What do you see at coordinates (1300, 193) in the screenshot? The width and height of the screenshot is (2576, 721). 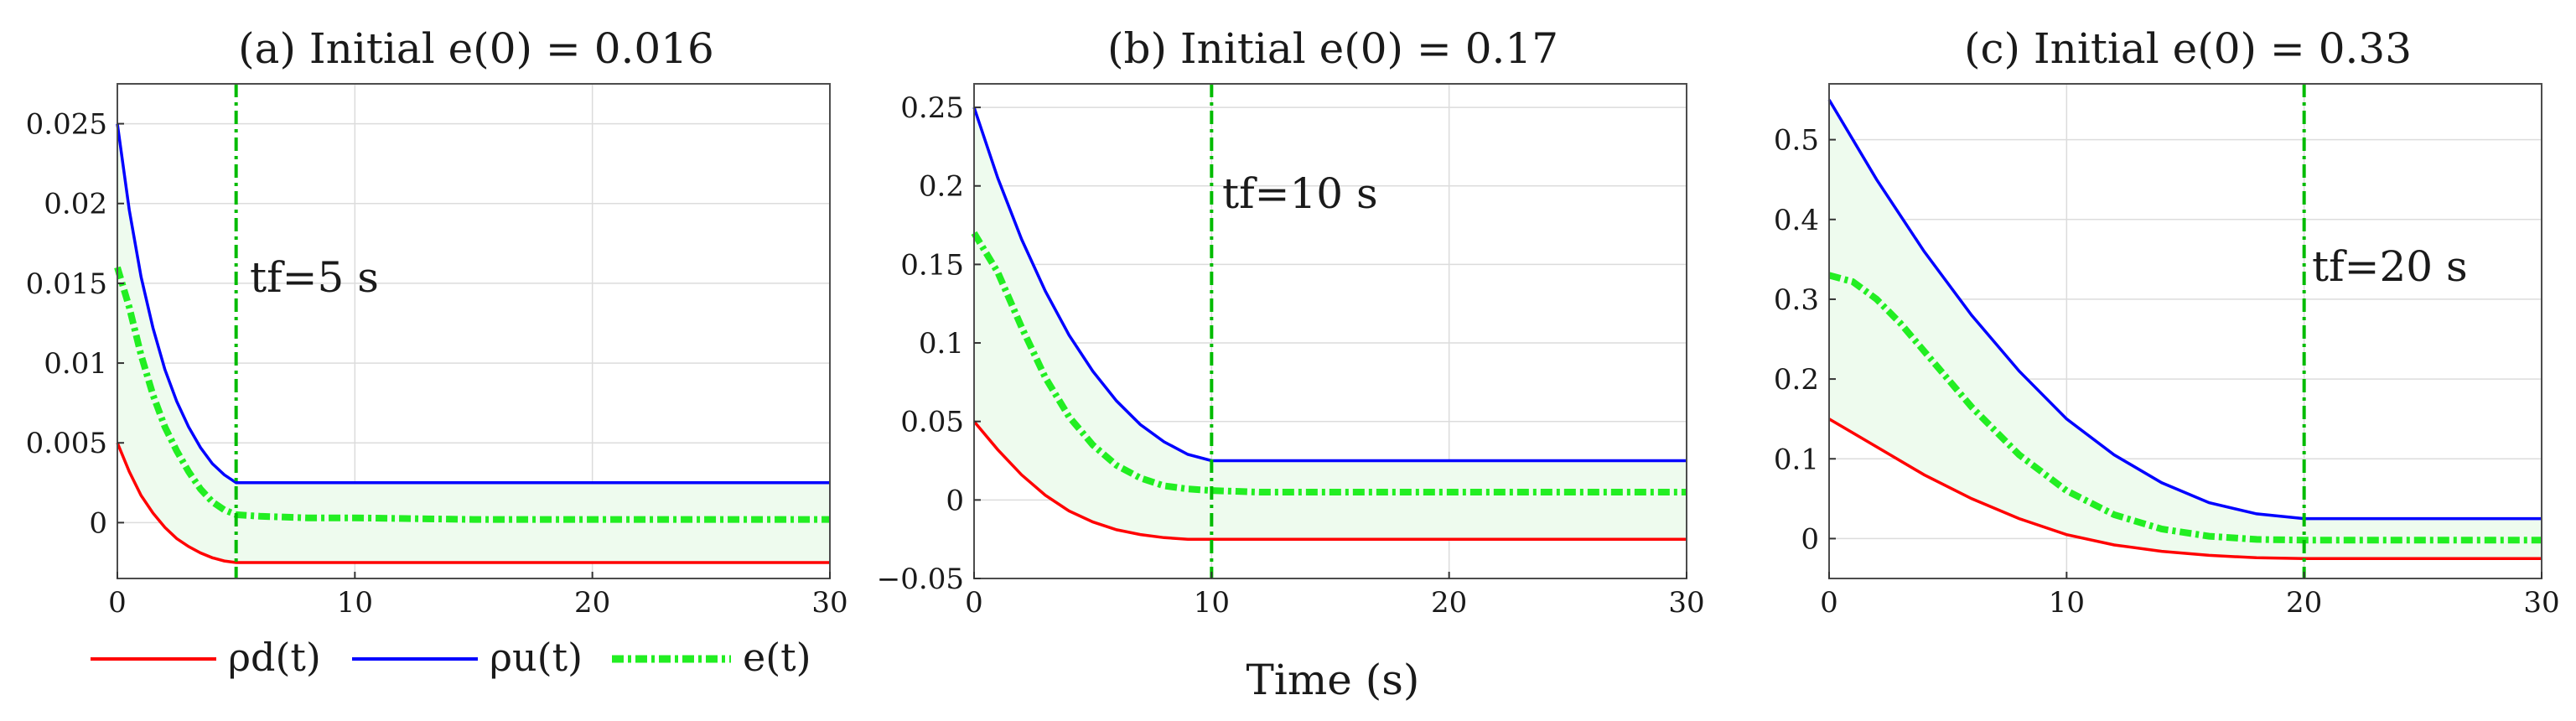 I see `panel-b-tf-annotation: tf=10 s` at bounding box center [1300, 193].